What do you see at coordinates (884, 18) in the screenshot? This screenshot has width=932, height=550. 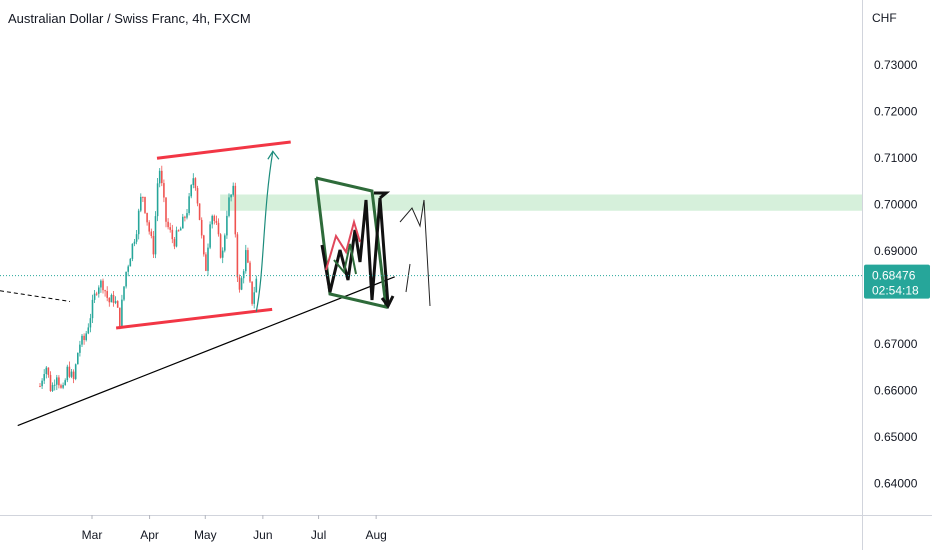 I see `currency-label: CHF` at bounding box center [884, 18].